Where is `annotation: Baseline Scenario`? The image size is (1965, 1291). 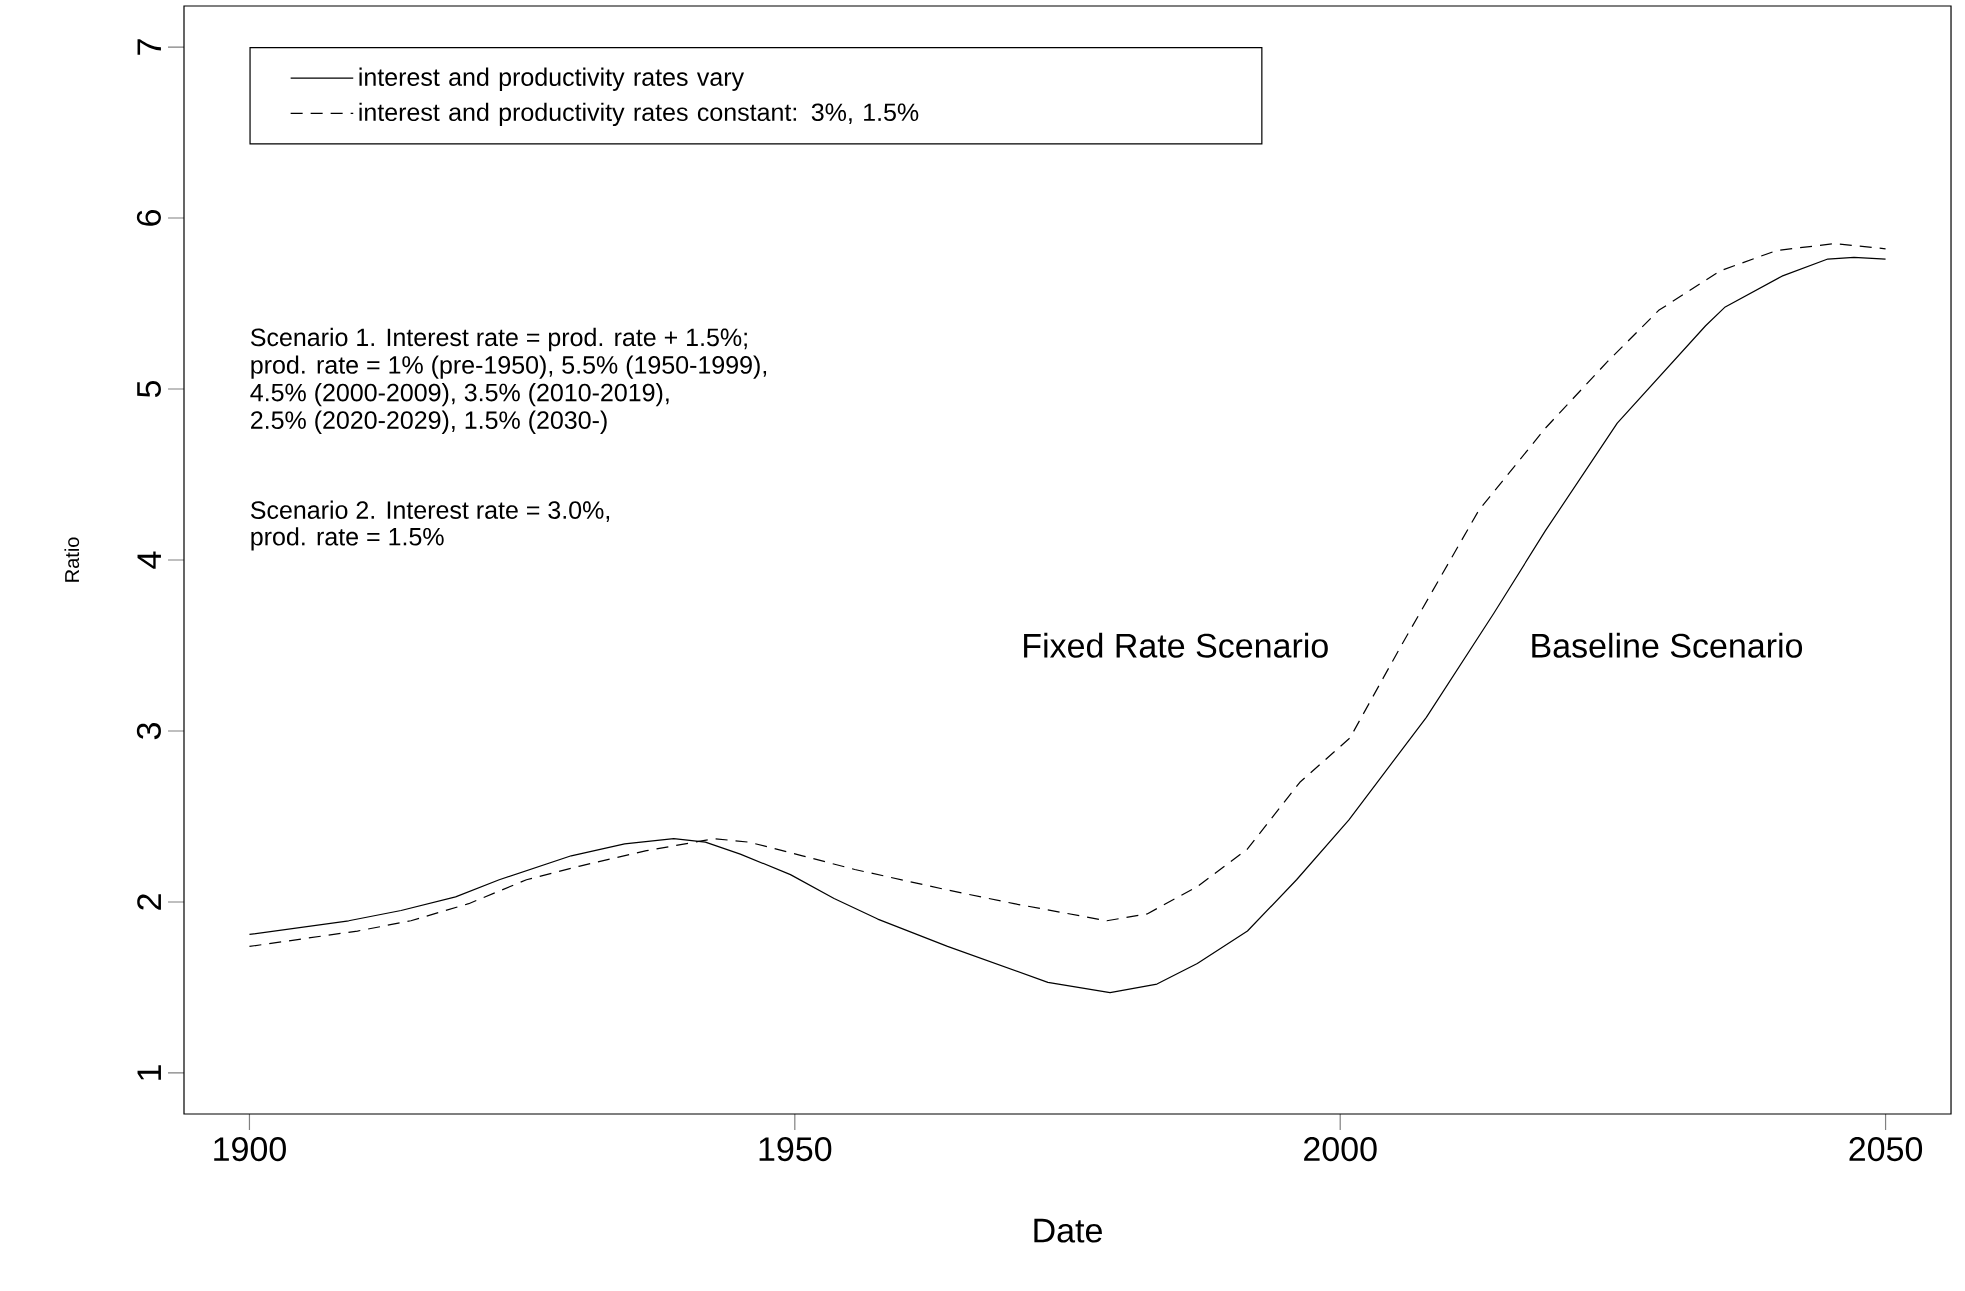 annotation: Baseline Scenario is located at coordinates (1667, 645).